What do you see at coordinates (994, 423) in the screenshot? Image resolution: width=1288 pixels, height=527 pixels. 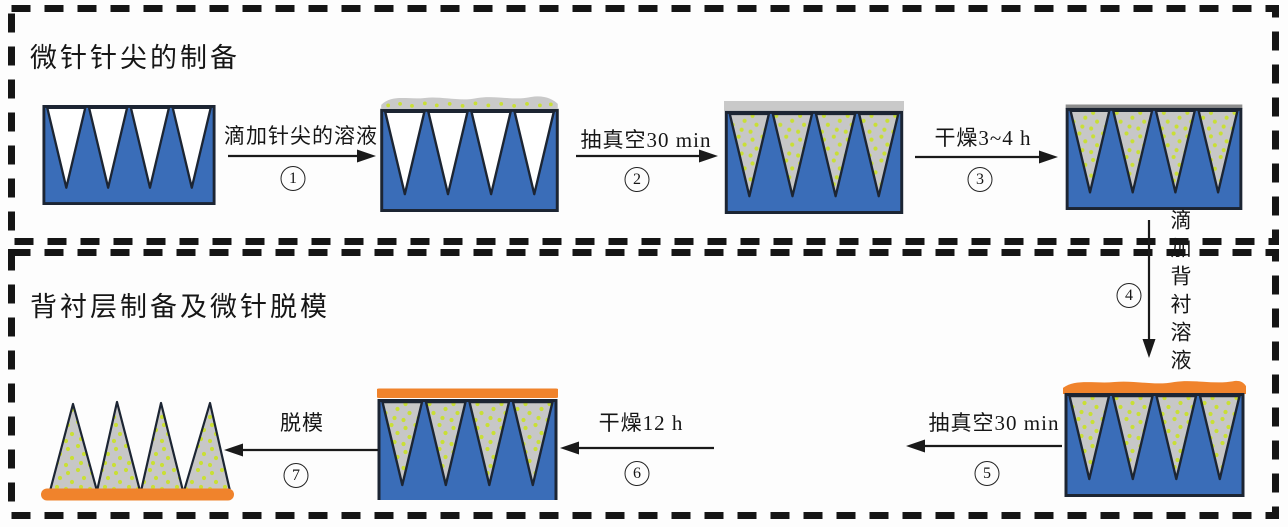 I see `step5-label: 抽真空30 min` at bounding box center [994, 423].